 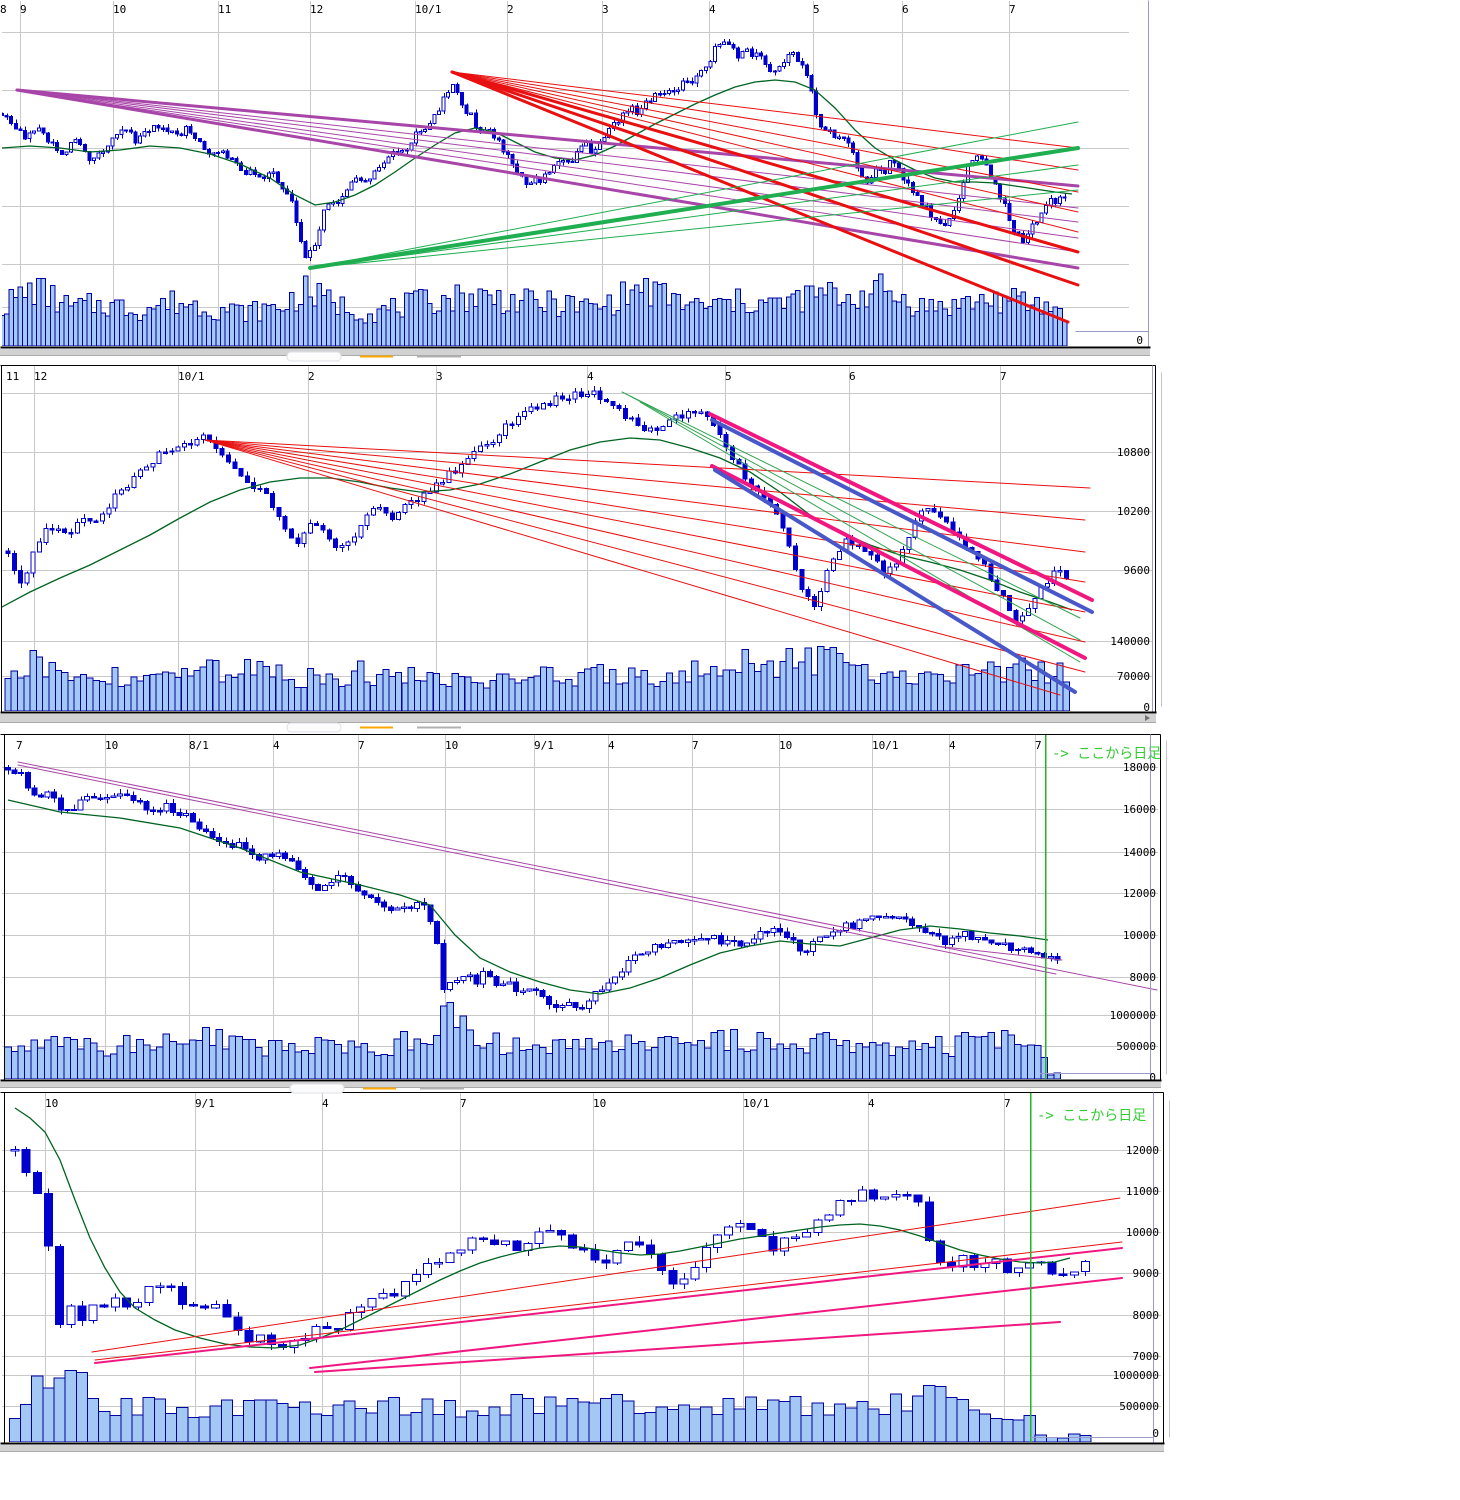 What do you see at coordinates (765, 121) in the screenshot?
I see `trendline-red` at bounding box center [765, 121].